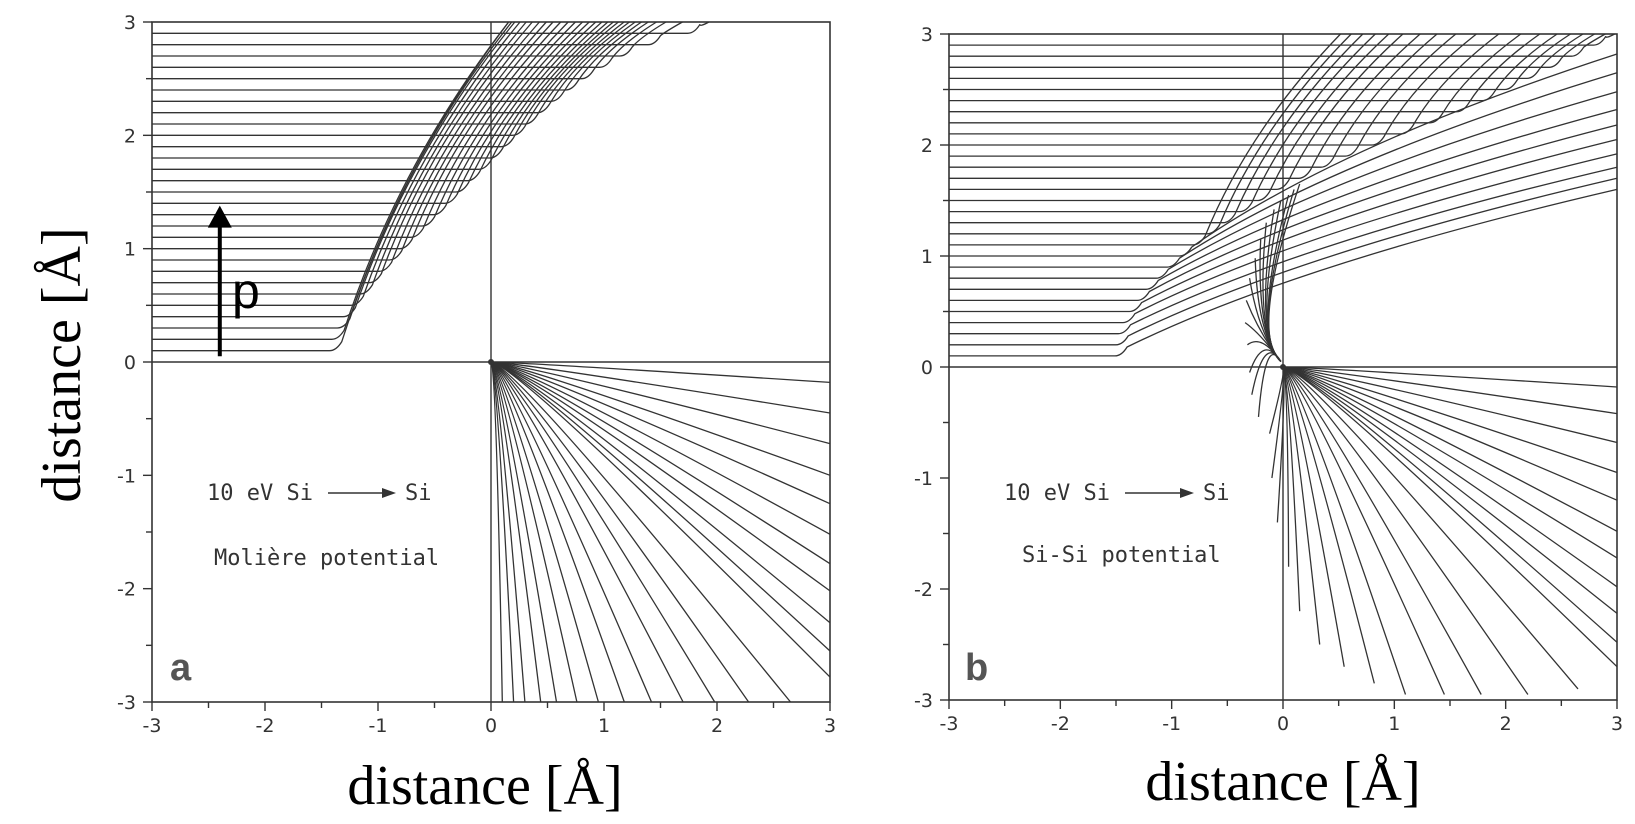  I want to click on panel-a-beam-label: 10 eV Si, so click(260, 493).